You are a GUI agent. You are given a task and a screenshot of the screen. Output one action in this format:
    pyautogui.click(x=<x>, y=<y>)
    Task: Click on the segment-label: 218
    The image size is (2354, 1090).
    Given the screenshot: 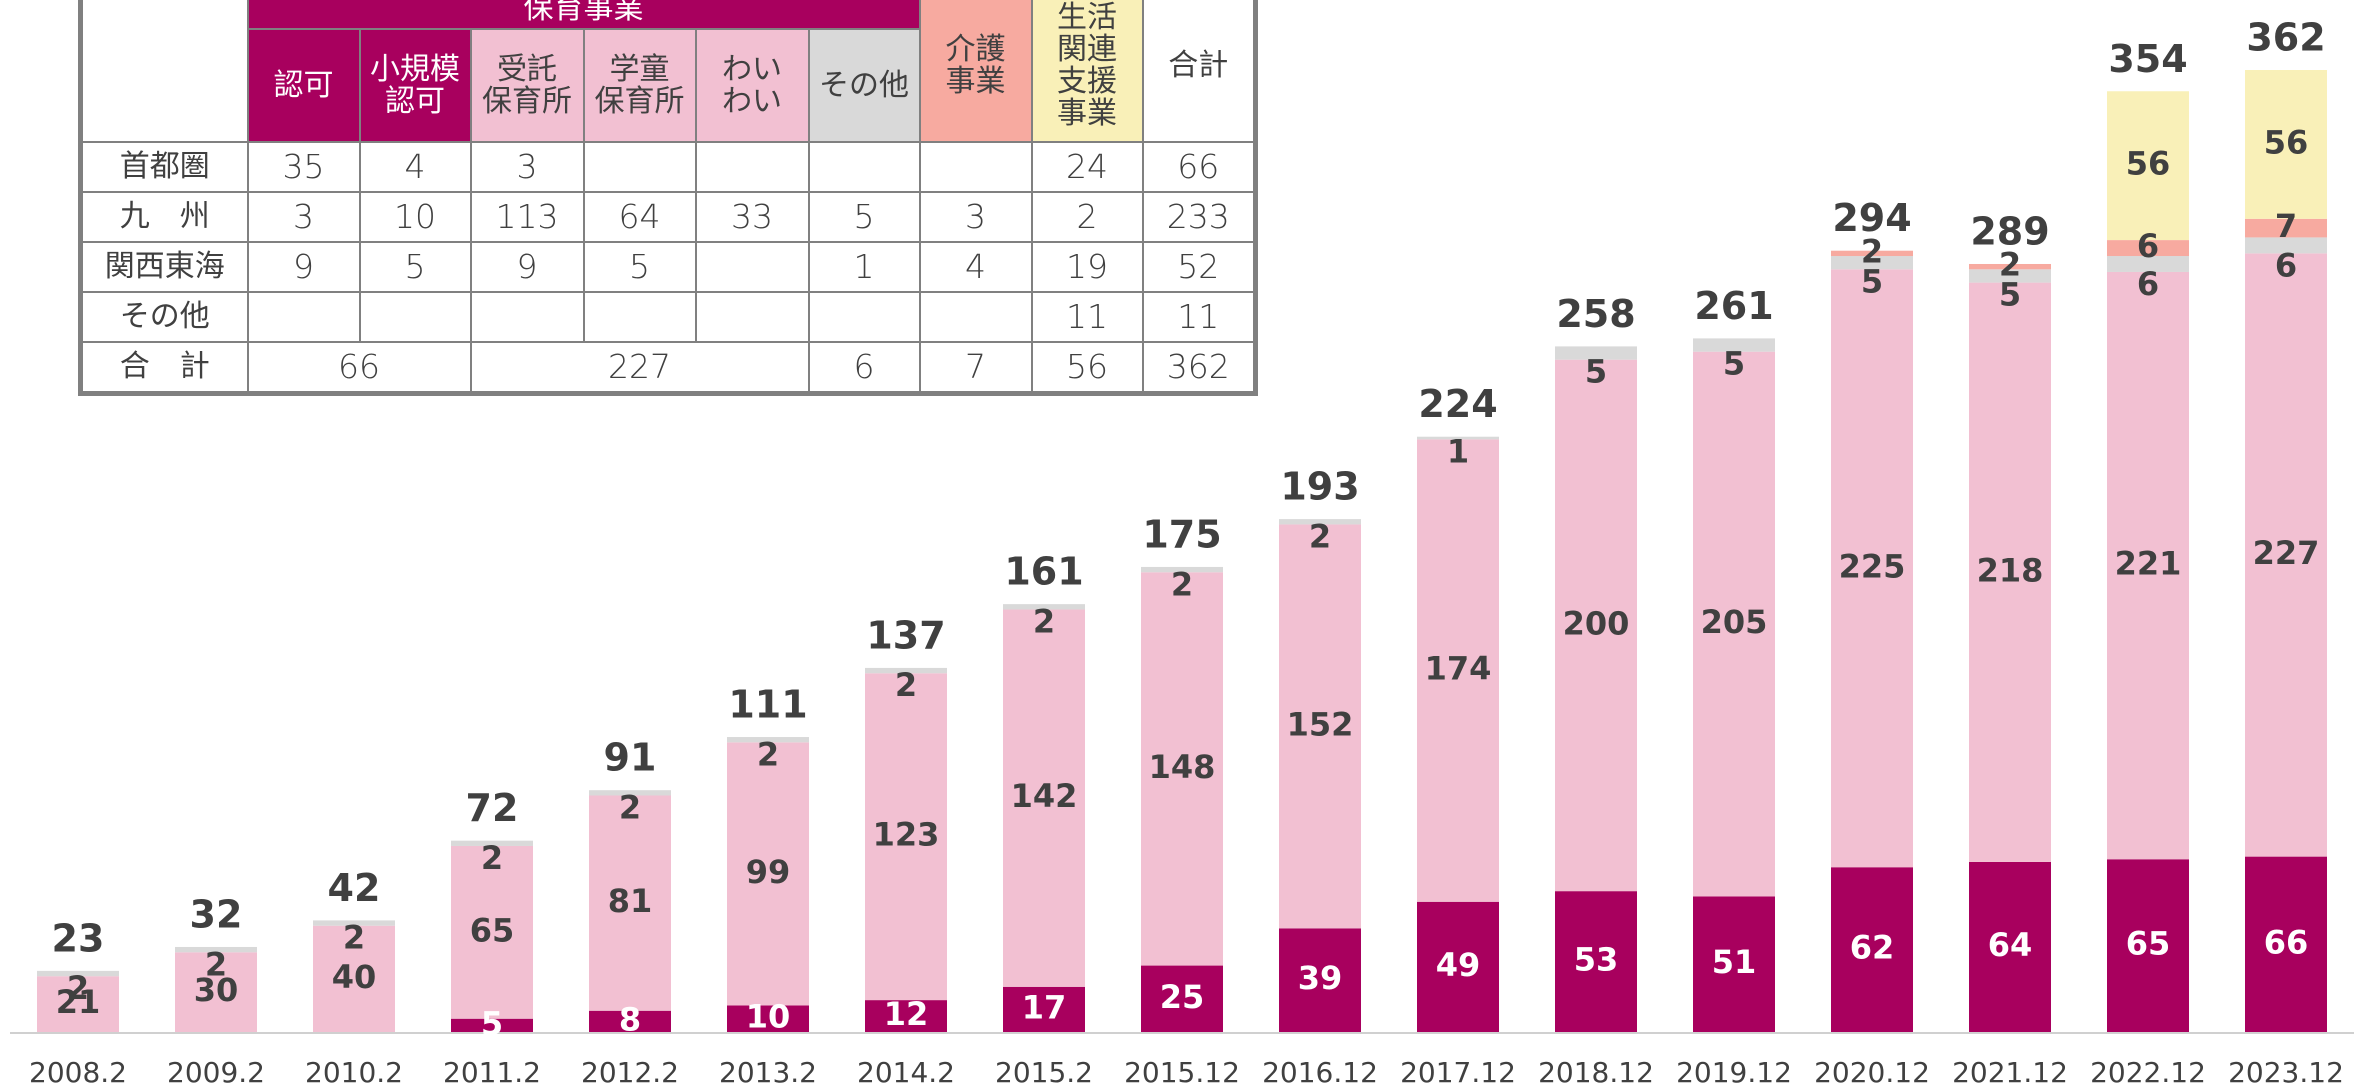 What is the action you would take?
    pyautogui.click(x=2010, y=570)
    